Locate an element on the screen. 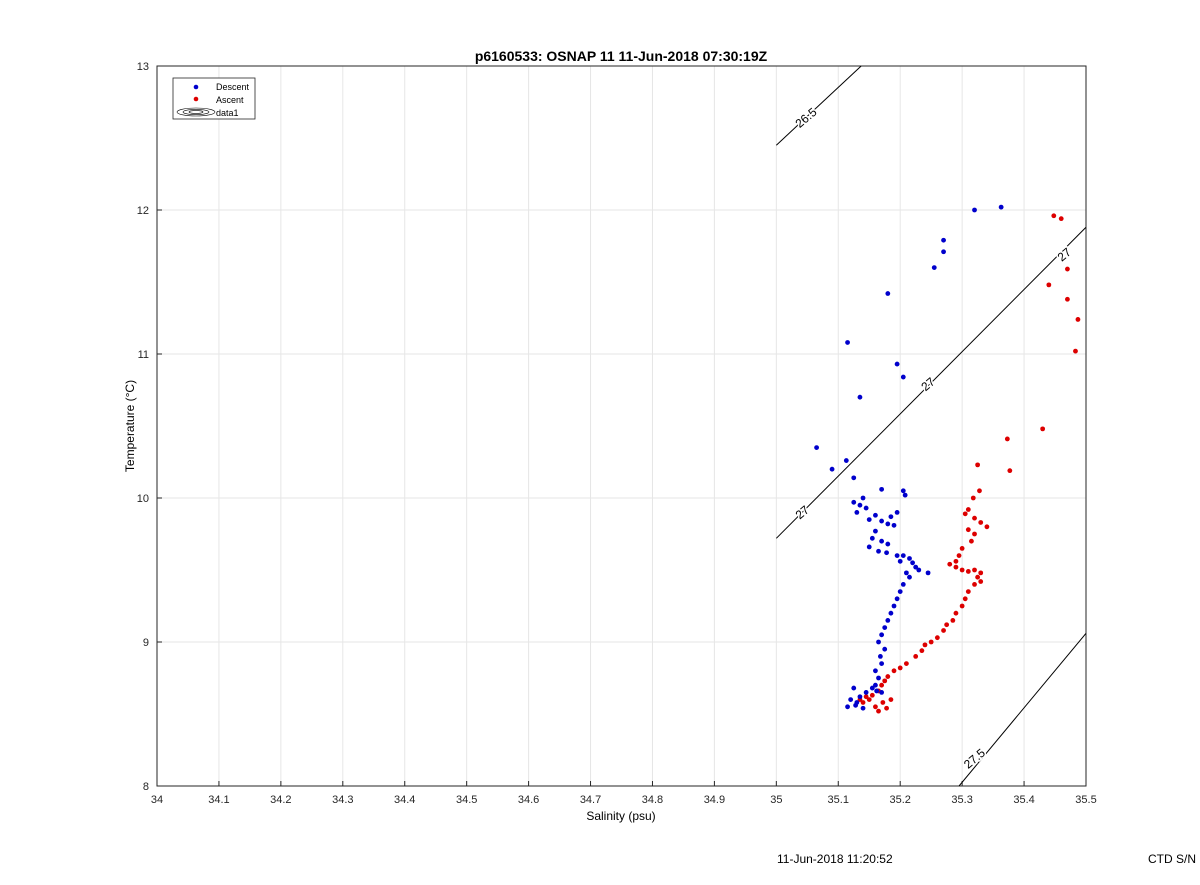 The height and width of the screenshot is (885, 1200). y-tick-label: 10 is located at coordinates (143, 499).